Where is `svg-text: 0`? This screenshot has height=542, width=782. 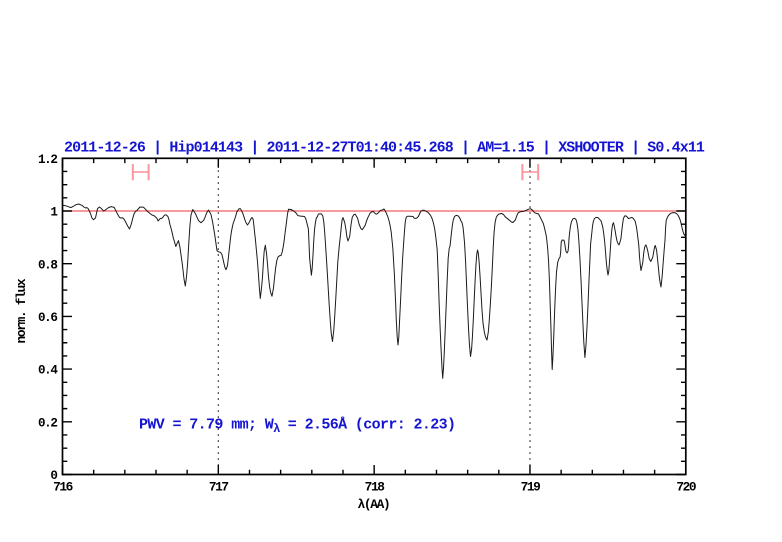
svg-text: 0 is located at coordinates (53, 476).